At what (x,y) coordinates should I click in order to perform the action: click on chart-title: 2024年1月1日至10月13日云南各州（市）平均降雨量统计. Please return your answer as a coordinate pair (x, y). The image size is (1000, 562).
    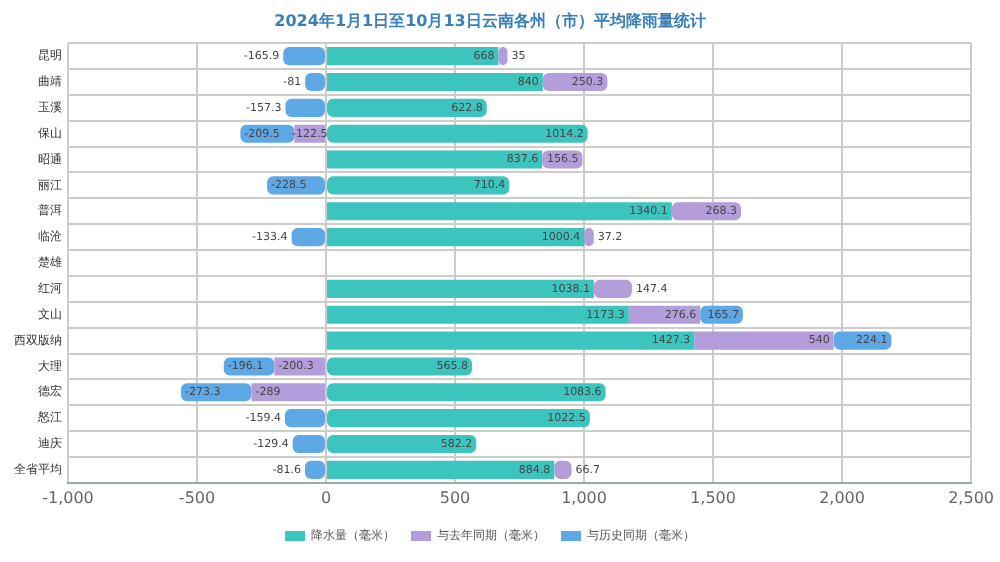
    Looking at the image, I should click on (490, 19).